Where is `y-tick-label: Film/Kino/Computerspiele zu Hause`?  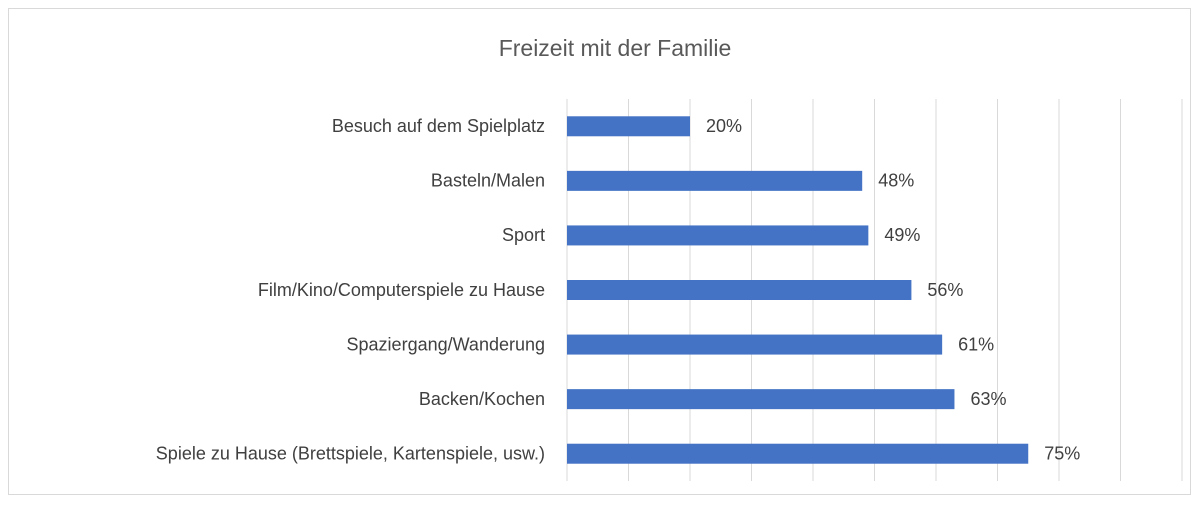 y-tick-label: Film/Kino/Computerspiele zu Hause is located at coordinates (401, 290).